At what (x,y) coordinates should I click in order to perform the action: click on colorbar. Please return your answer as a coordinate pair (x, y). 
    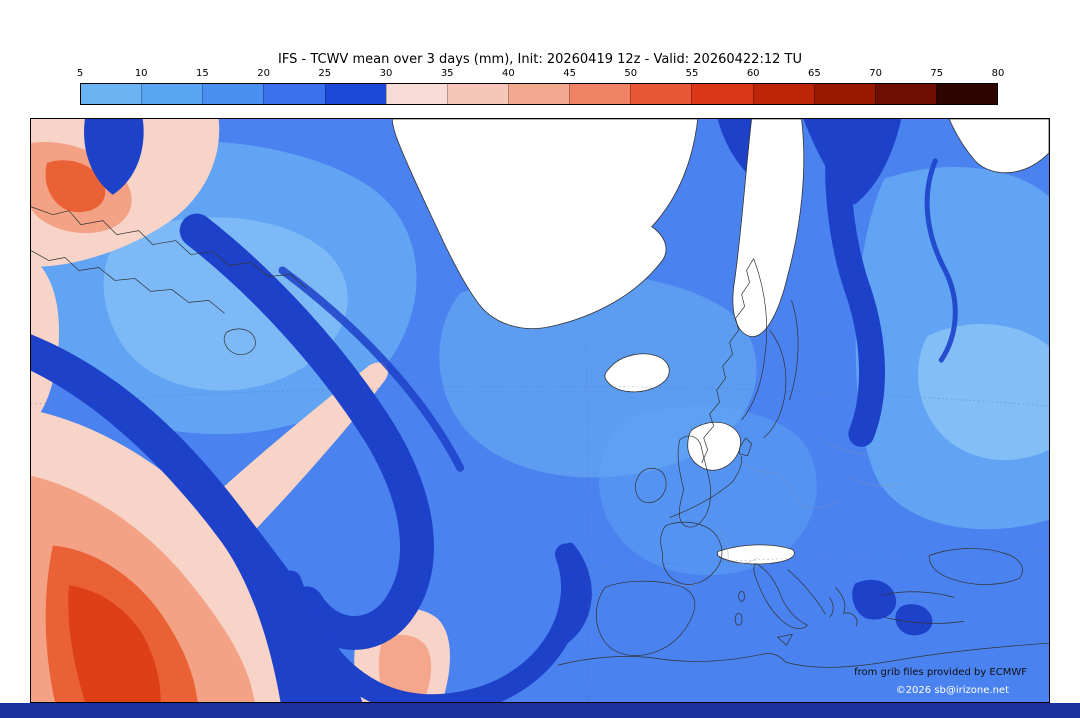
    Looking at the image, I should click on (539, 94).